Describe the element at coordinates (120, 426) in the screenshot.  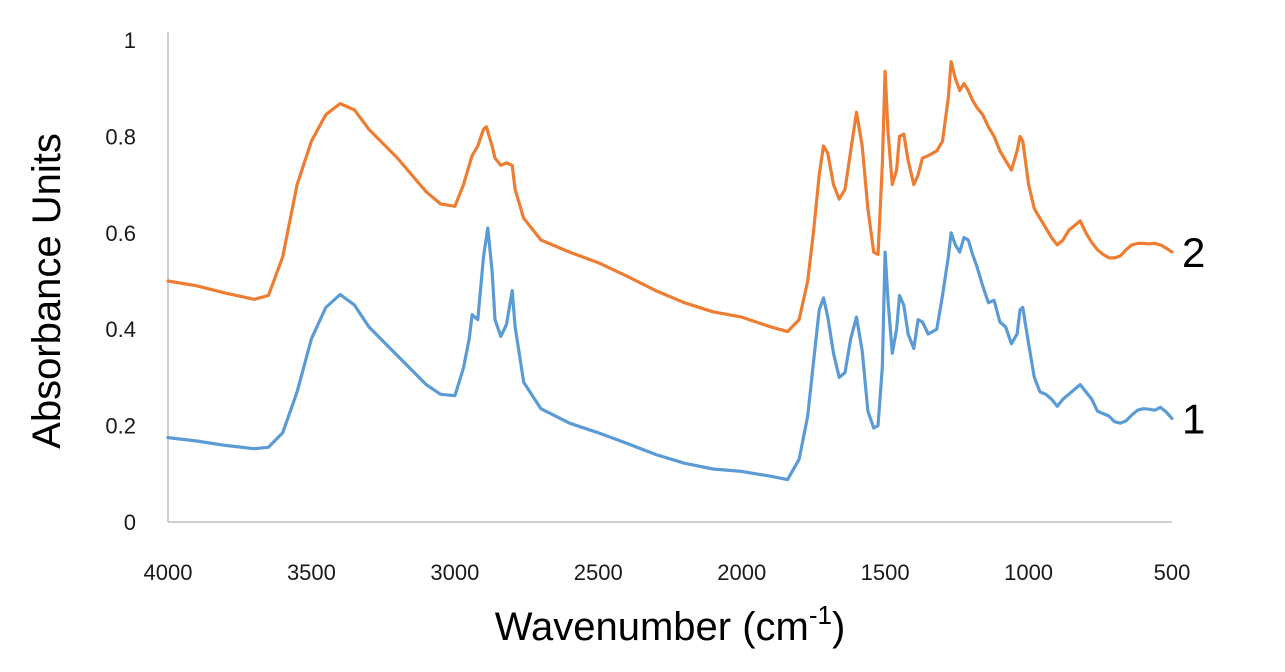
I see `y-tick-label: 0.2` at that location.